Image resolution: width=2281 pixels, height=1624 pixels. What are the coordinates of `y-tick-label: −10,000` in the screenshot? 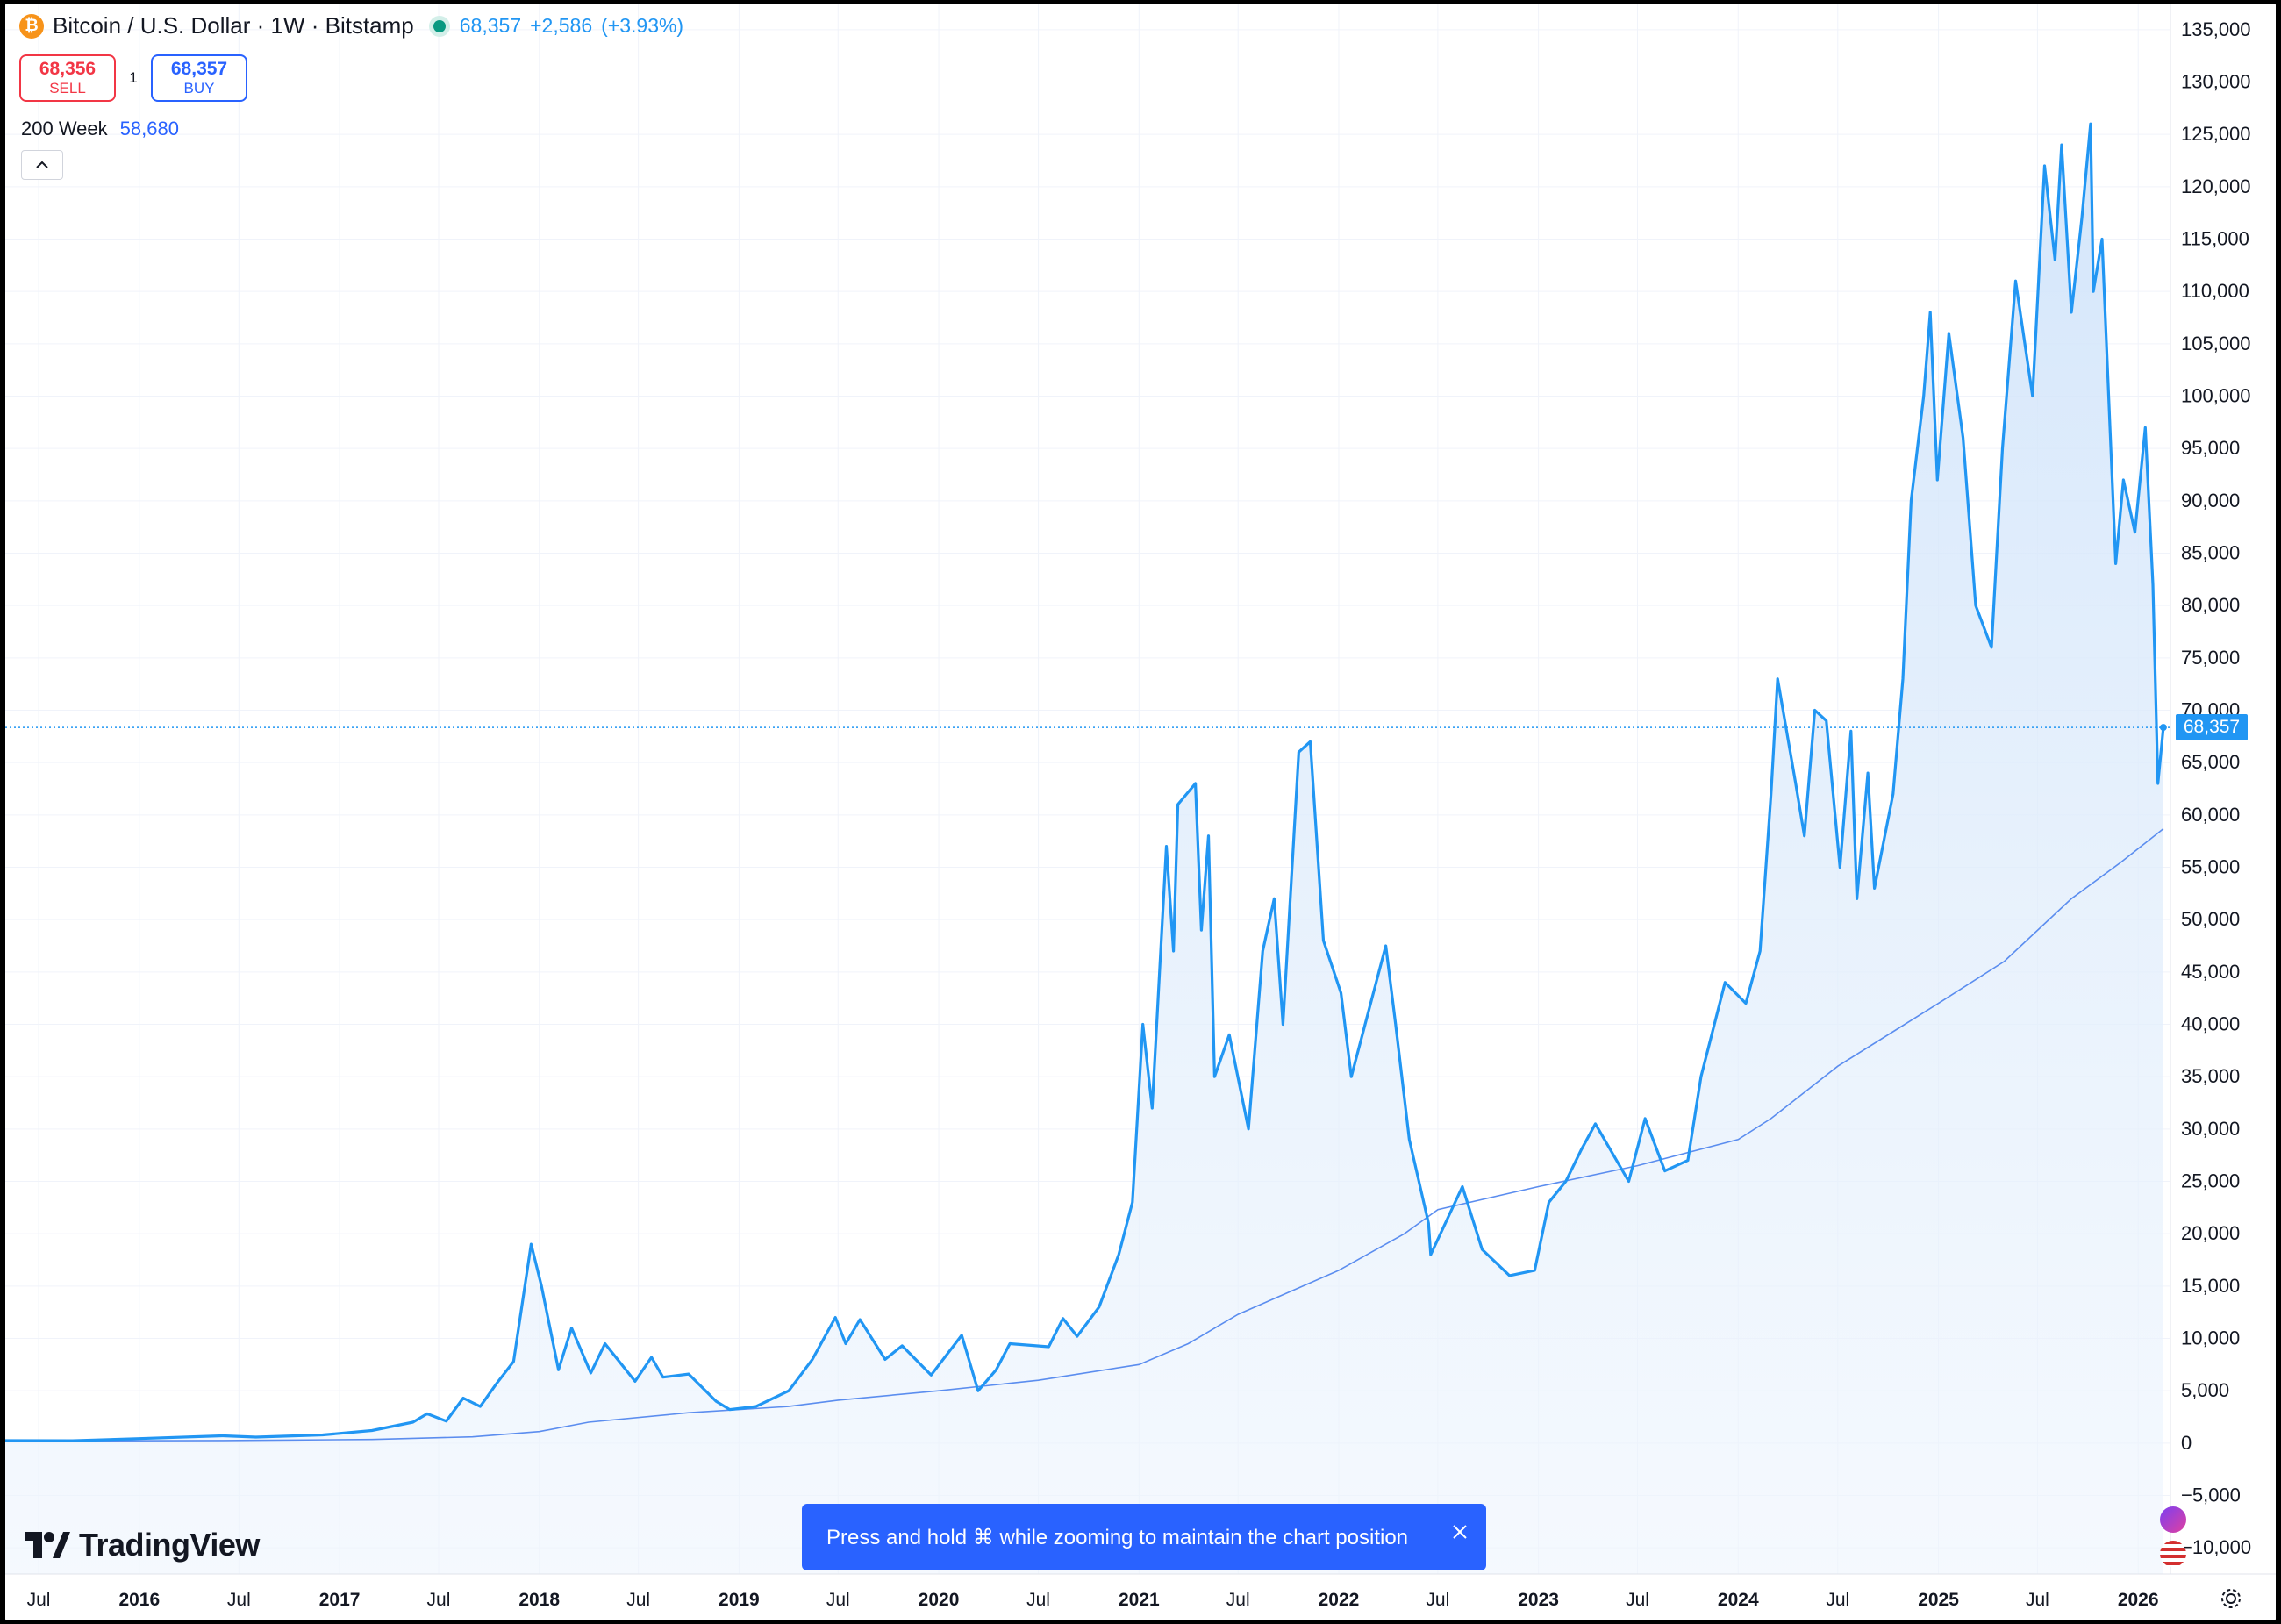 It's located at (2216, 1547).